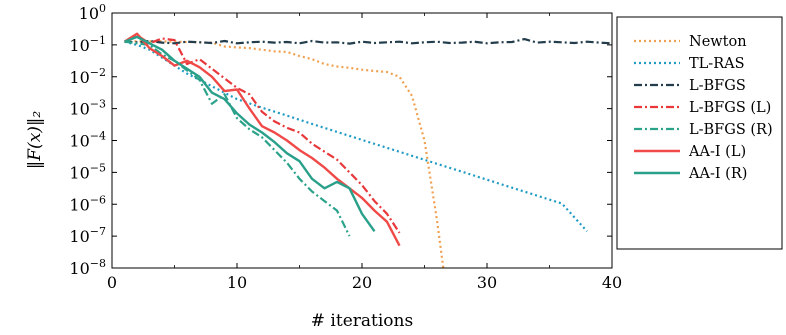 The width and height of the screenshot is (786, 335). Describe the element at coordinates (87, 76) in the screenshot. I see `y-tick-label: 10⁻²` at that location.